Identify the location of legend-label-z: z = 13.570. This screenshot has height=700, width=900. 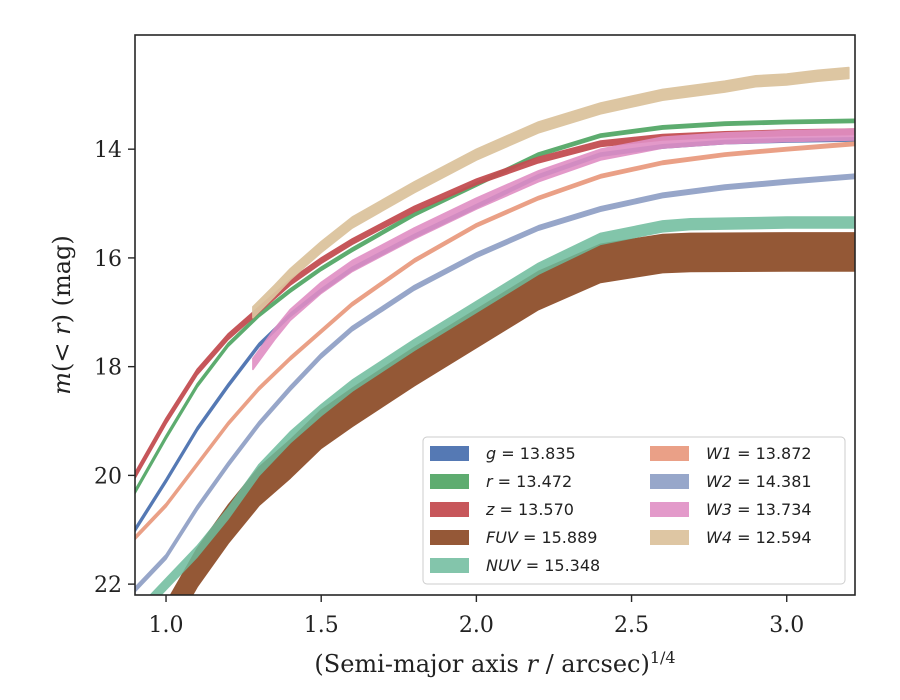
(529, 509).